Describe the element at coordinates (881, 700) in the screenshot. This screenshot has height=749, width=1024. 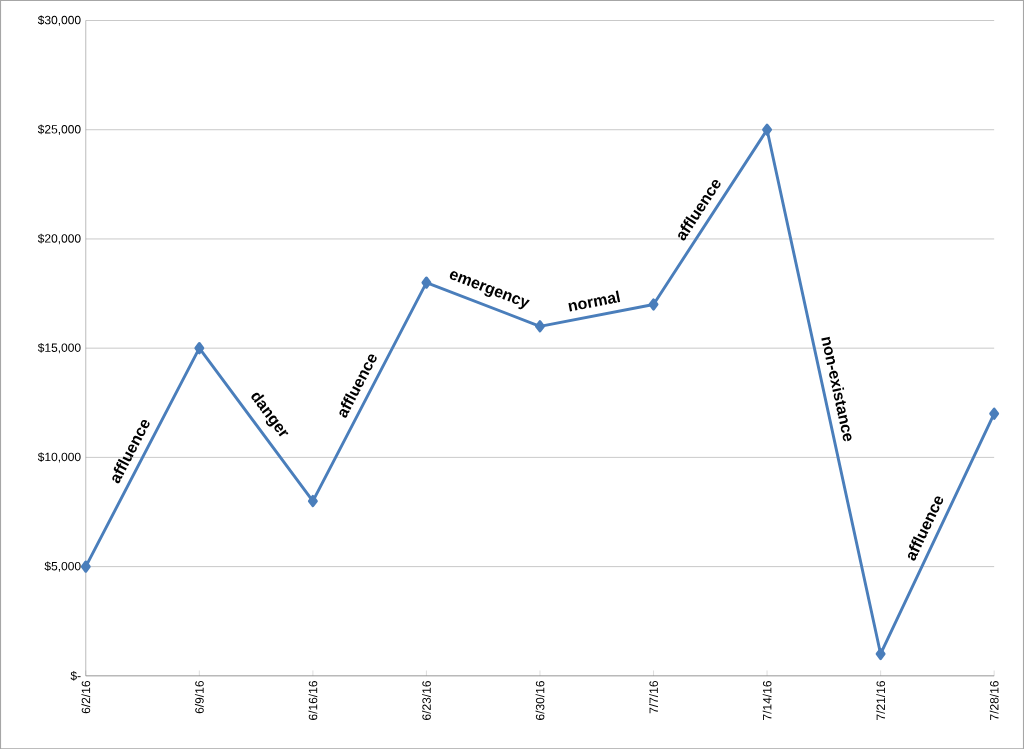
I see `x-tick-label: 7/21/16` at that location.